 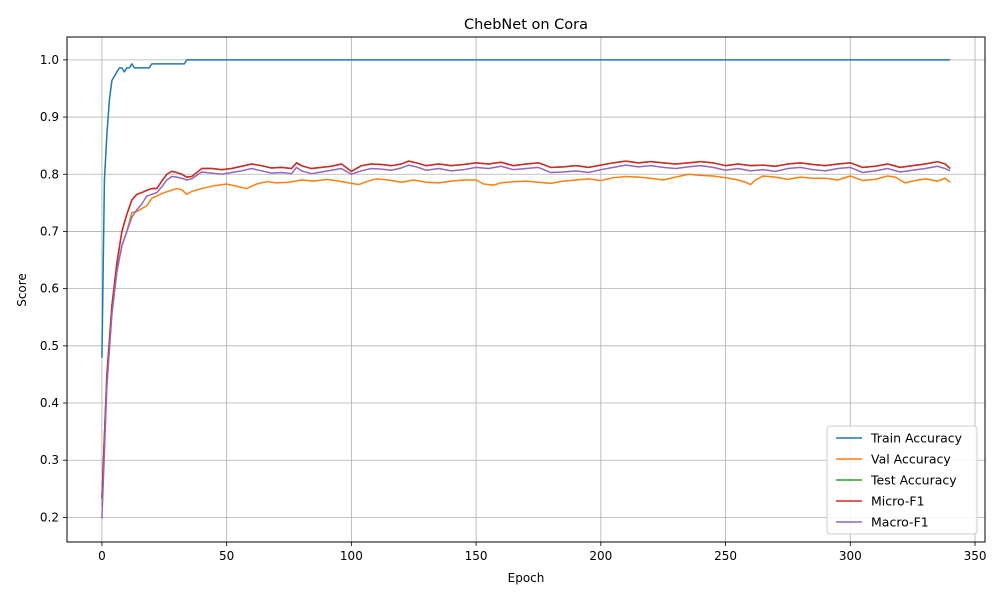 What do you see at coordinates (49, 289) in the screenshot?
I see `y-tick-label: 0.6` at bounding box center [49, 289].